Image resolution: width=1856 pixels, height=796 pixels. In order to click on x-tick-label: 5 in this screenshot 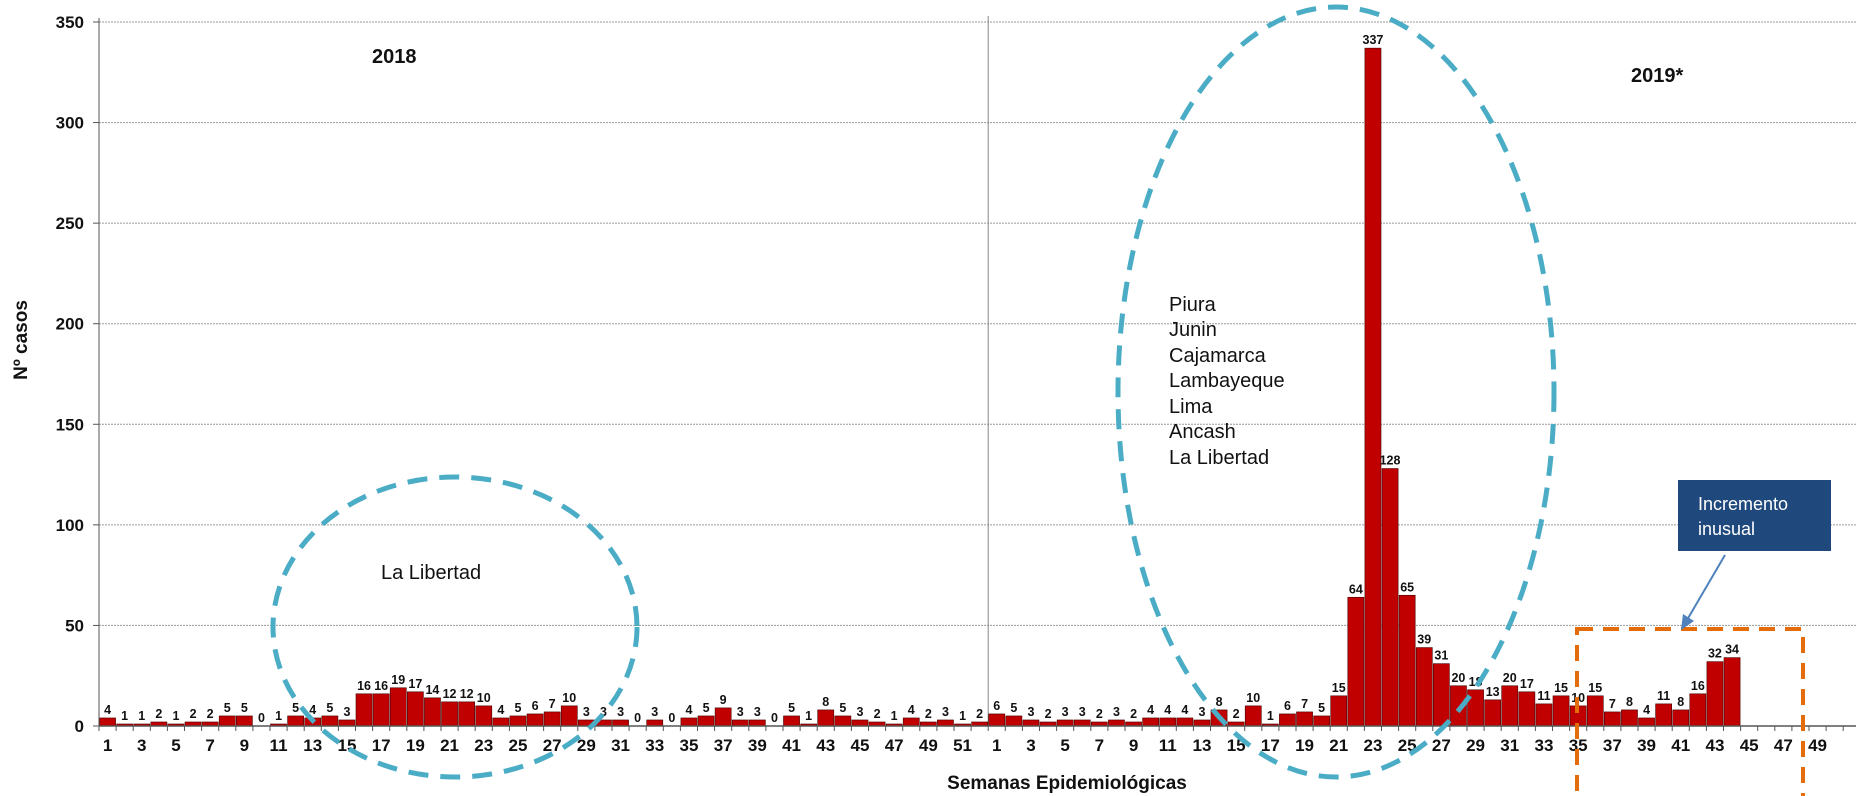, I will do `click(1064, 745)`.